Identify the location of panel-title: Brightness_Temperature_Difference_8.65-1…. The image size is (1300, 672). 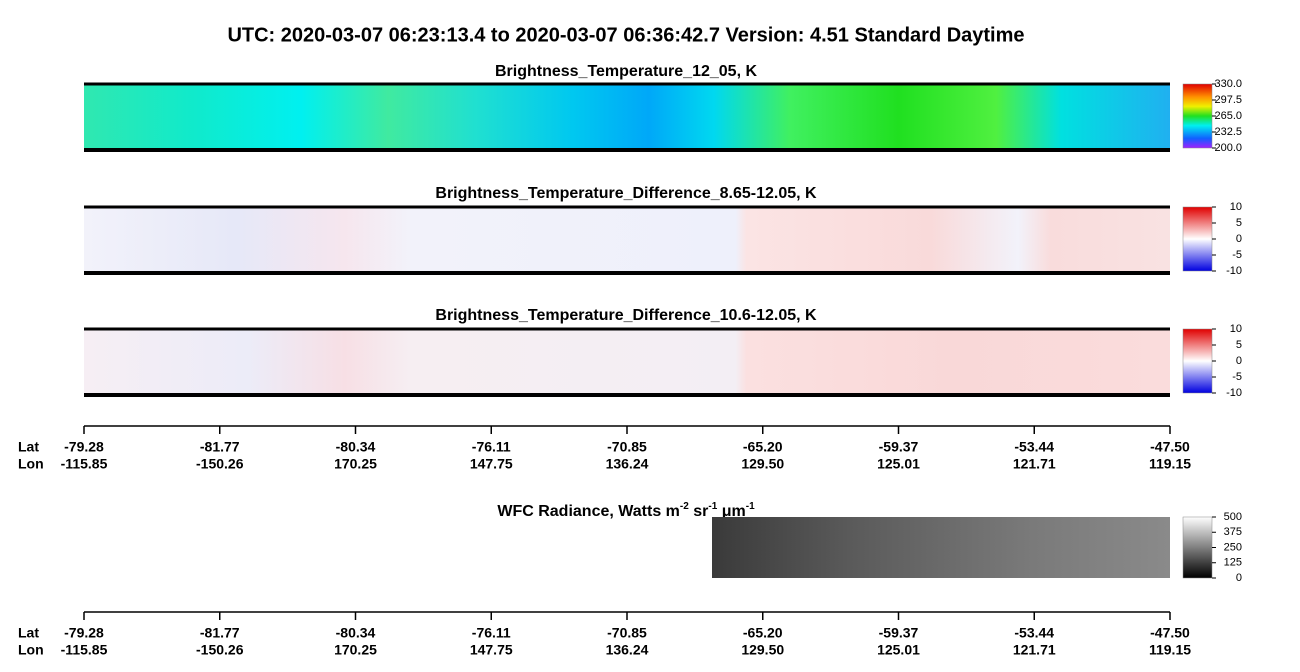
(626, 193).